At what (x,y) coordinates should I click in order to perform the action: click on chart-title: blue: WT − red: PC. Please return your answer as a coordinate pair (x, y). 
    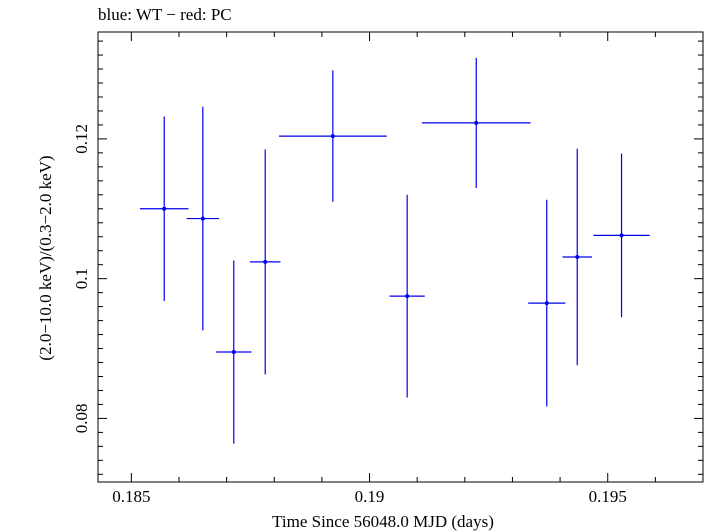
    Looking at the image, I should click on (165, 14).